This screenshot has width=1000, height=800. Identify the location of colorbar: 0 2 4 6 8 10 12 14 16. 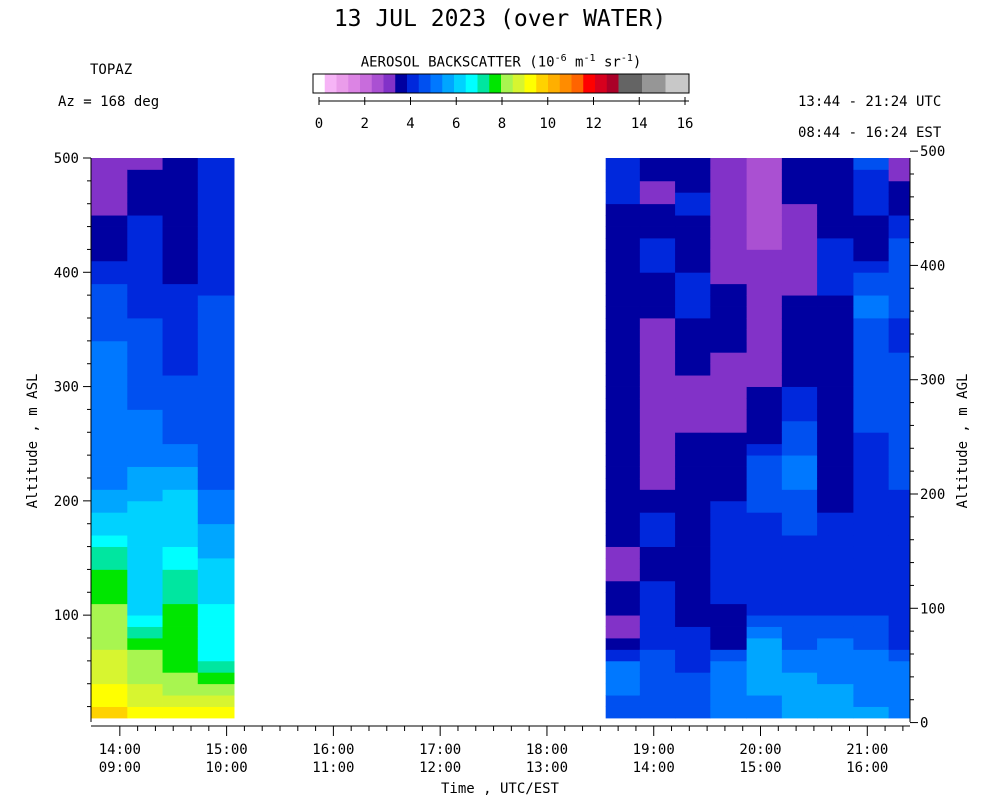
(502, 102).